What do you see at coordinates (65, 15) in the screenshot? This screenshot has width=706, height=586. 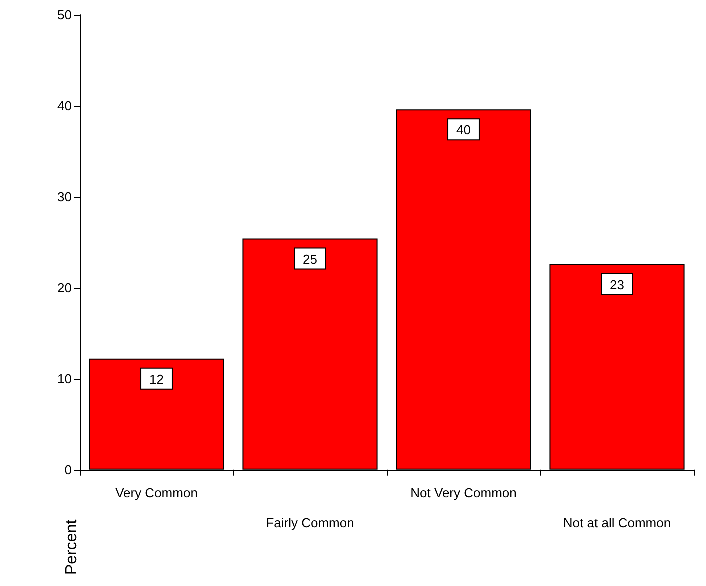 I see `y-tick-label: 50` at bounding box center [65, 15].